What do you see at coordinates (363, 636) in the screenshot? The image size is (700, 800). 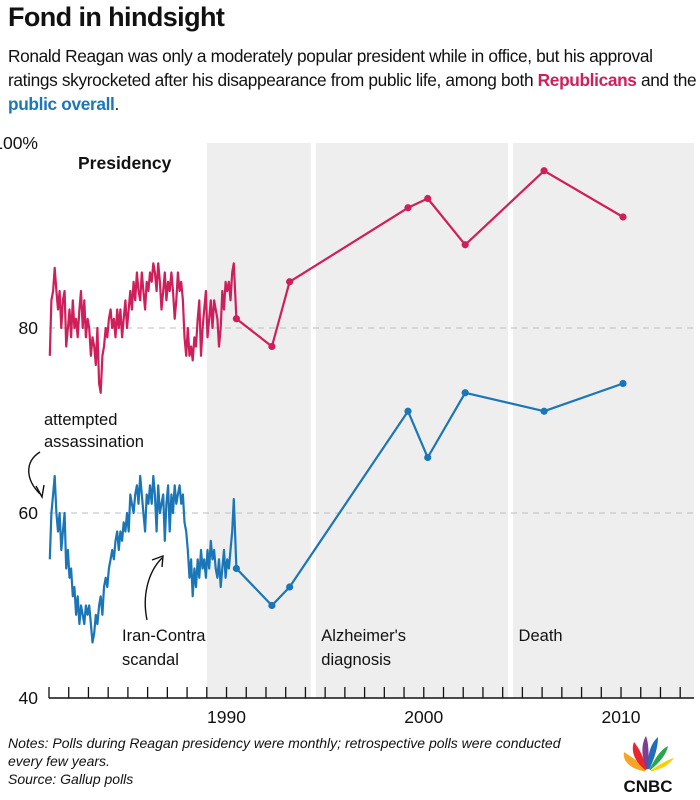 I see `event-label: Alzheimer's` at bounding box center [363, 636].